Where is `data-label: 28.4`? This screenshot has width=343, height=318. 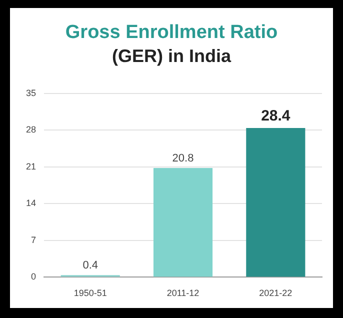 data-label: 28.4 is located at coordinates (276, 116).